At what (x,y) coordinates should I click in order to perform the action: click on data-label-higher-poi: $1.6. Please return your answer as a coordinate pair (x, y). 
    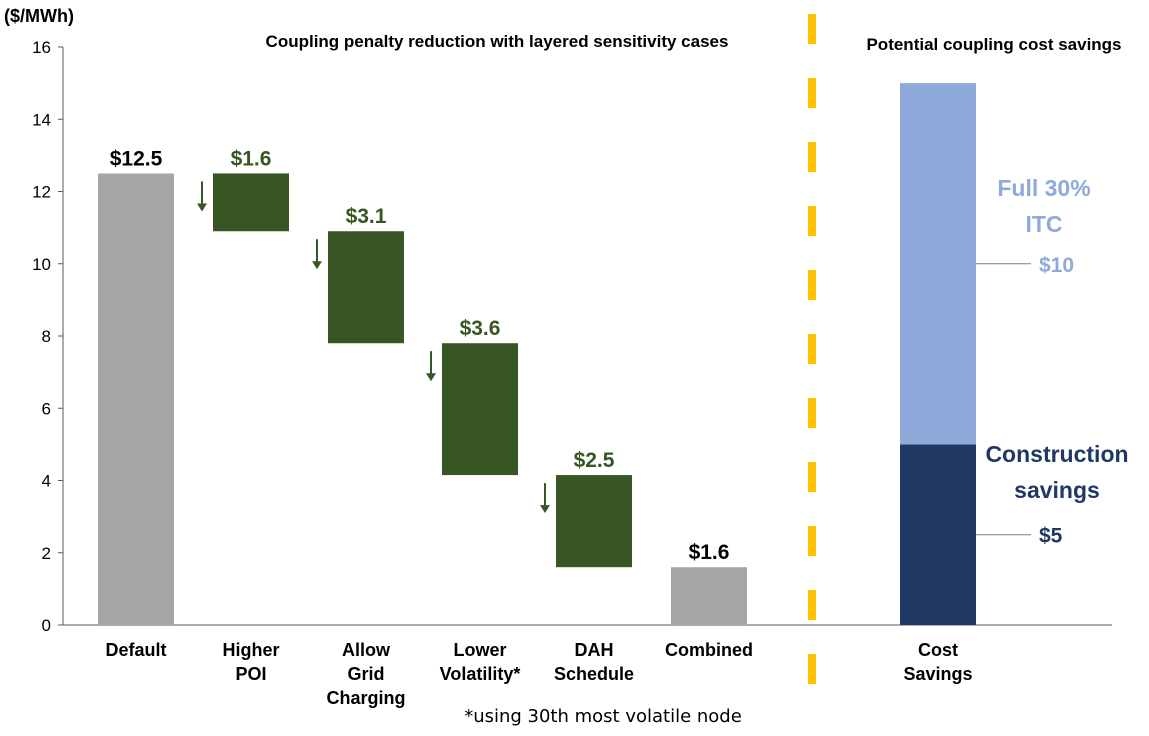
    Looking at the image, I should click on (251, 158).